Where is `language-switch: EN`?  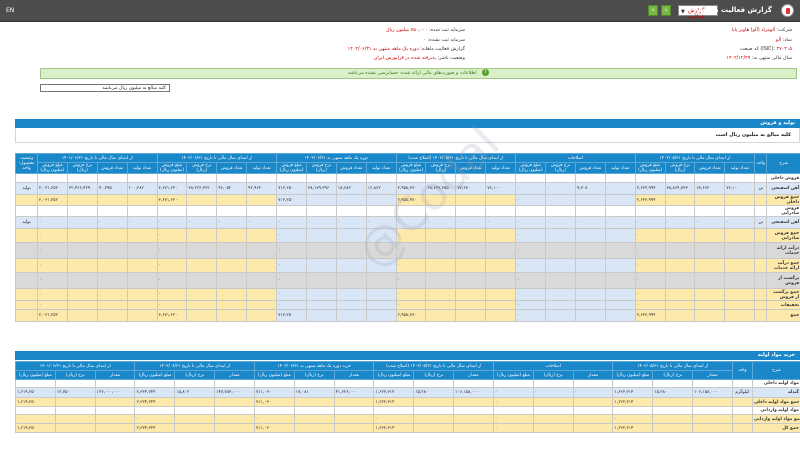
language-switch: EN is located at coordinates (10, 10).